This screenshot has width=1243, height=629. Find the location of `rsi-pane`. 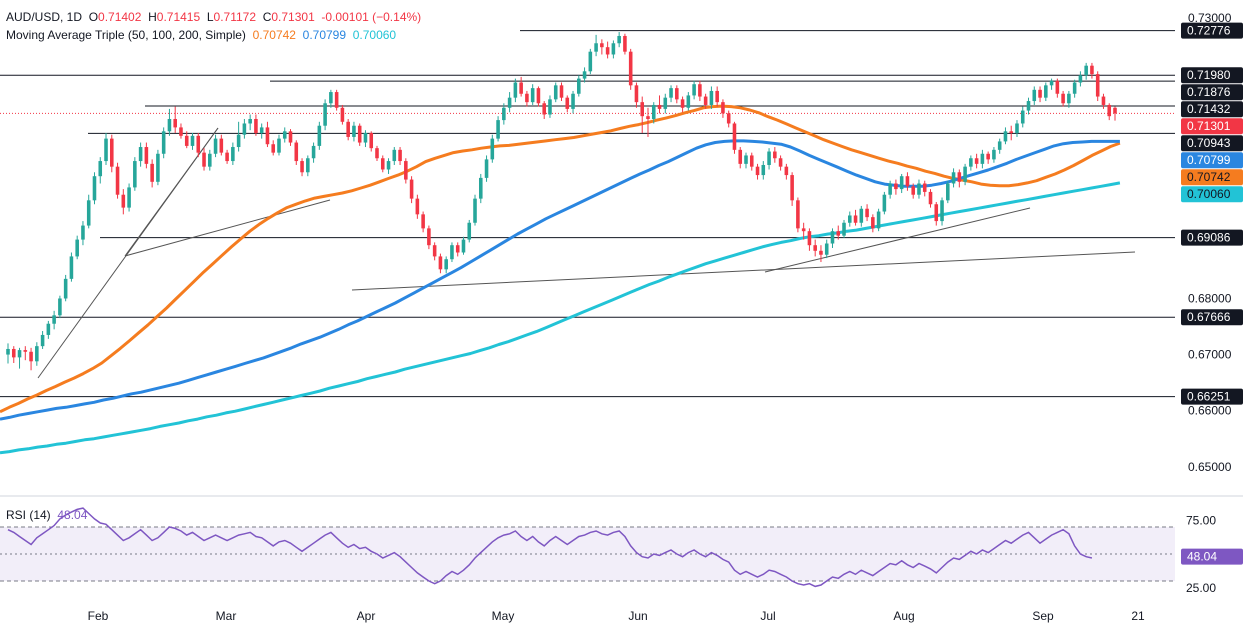

rsi-pane is located at coordinates (587, 547).